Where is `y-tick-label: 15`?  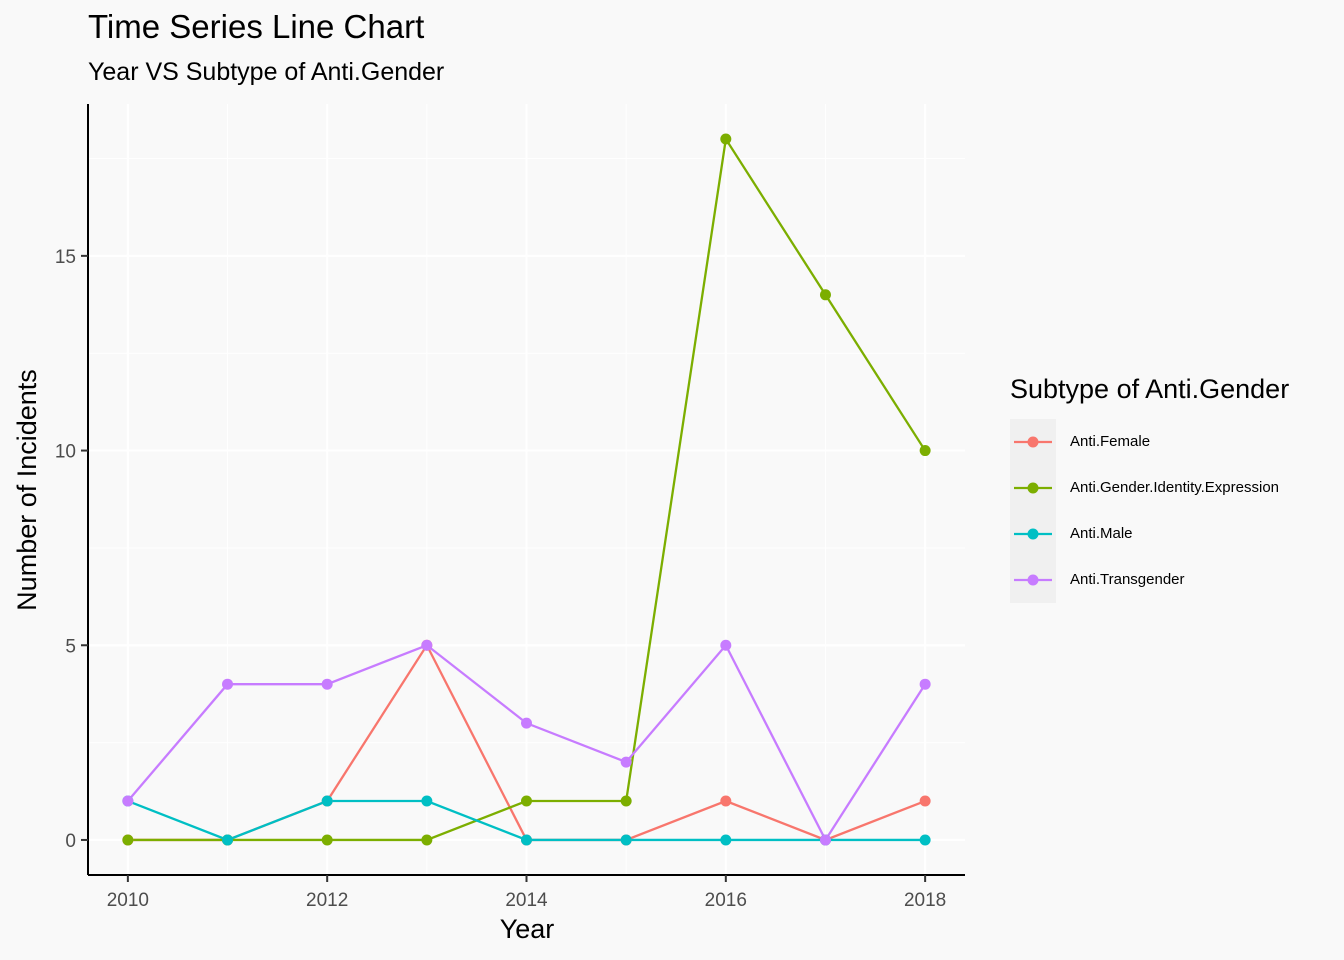
y-tick-label: 15 is located at coordinates (65, 257).